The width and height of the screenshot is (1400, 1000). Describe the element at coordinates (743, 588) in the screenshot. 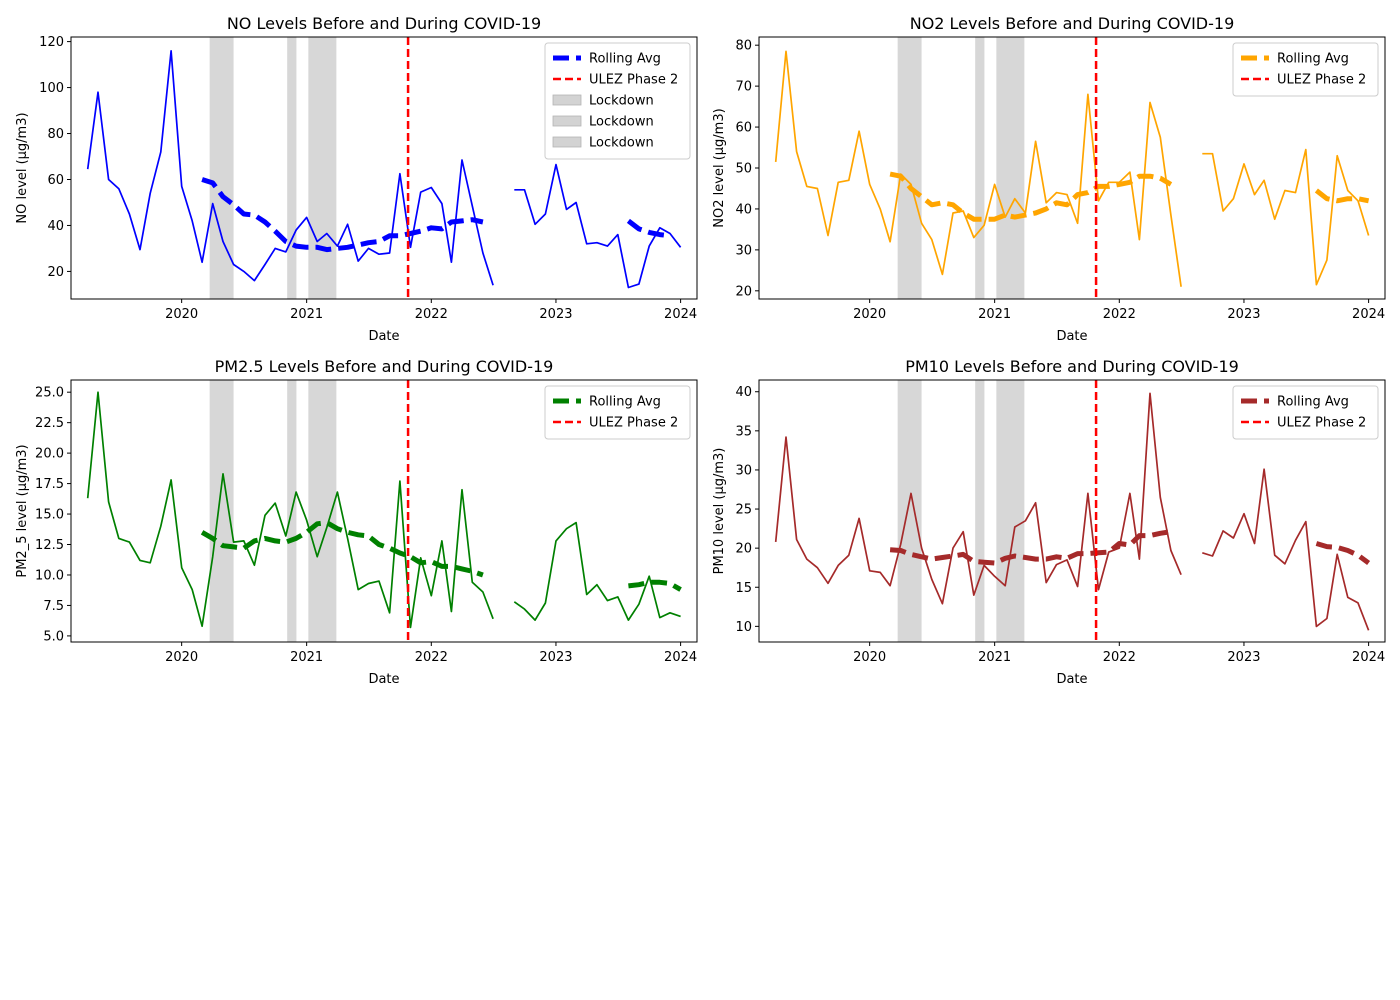

I see `y-tick-label: 15` at that location.